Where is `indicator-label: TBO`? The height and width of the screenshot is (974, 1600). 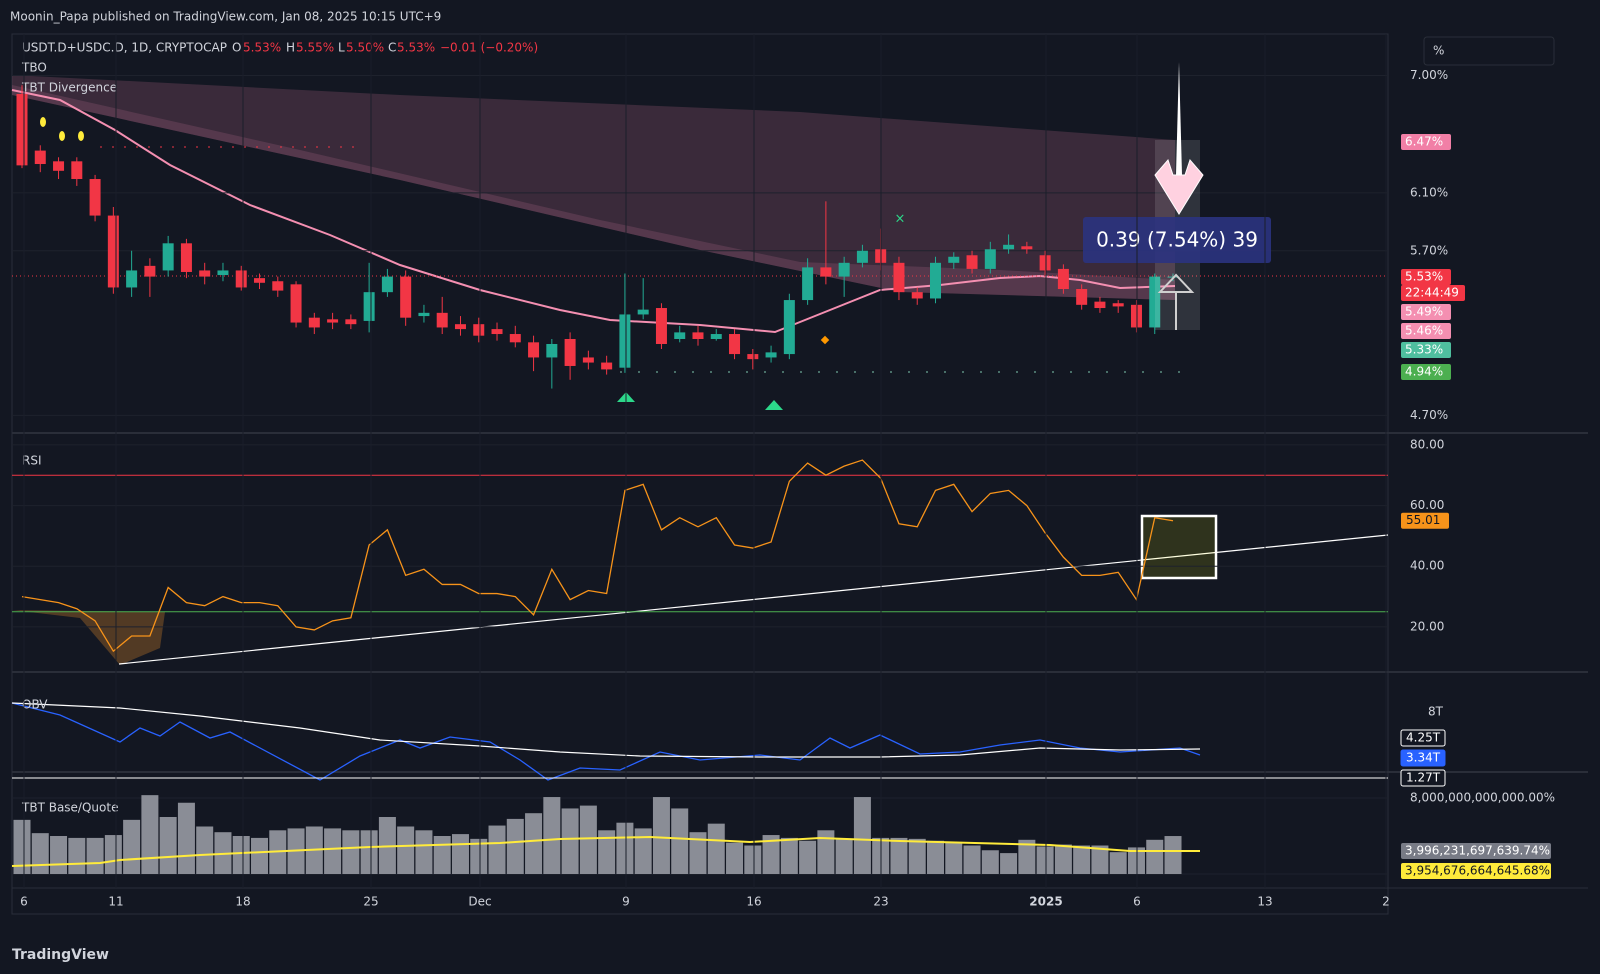 indicator-label: TBO is located at coordinates (34, 68).